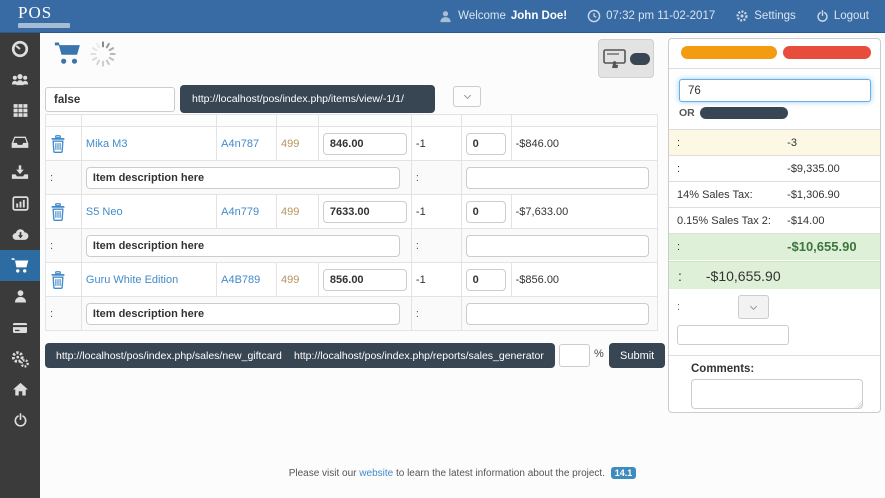  Describe the element at coordinates (775, 16) in the screenshot. I see `settings-label: Settings` at that location.